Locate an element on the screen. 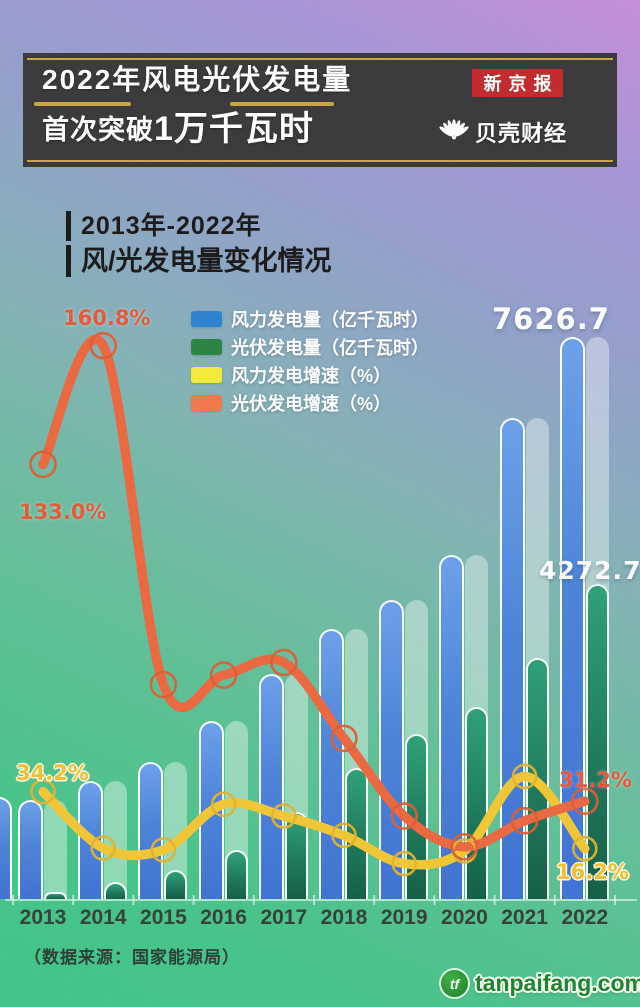  title-line2-prefix: 首次突破 is located at coordinates (98, 130).